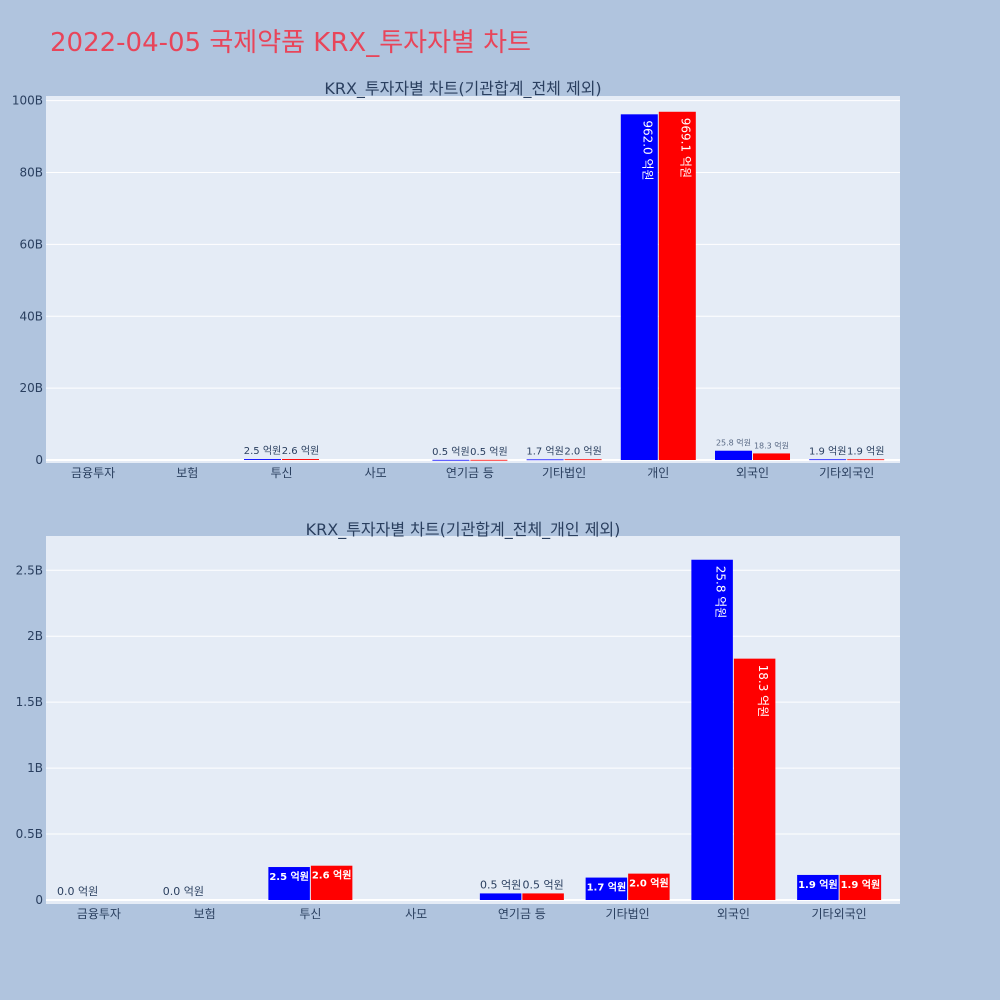 Image resolution: width=1000 pixels, height=1000 pixels. What do you see at coordinates (35, 636) in the screenshot?
I see `y-tick-label: 2B` at bounding box center [35, 636].